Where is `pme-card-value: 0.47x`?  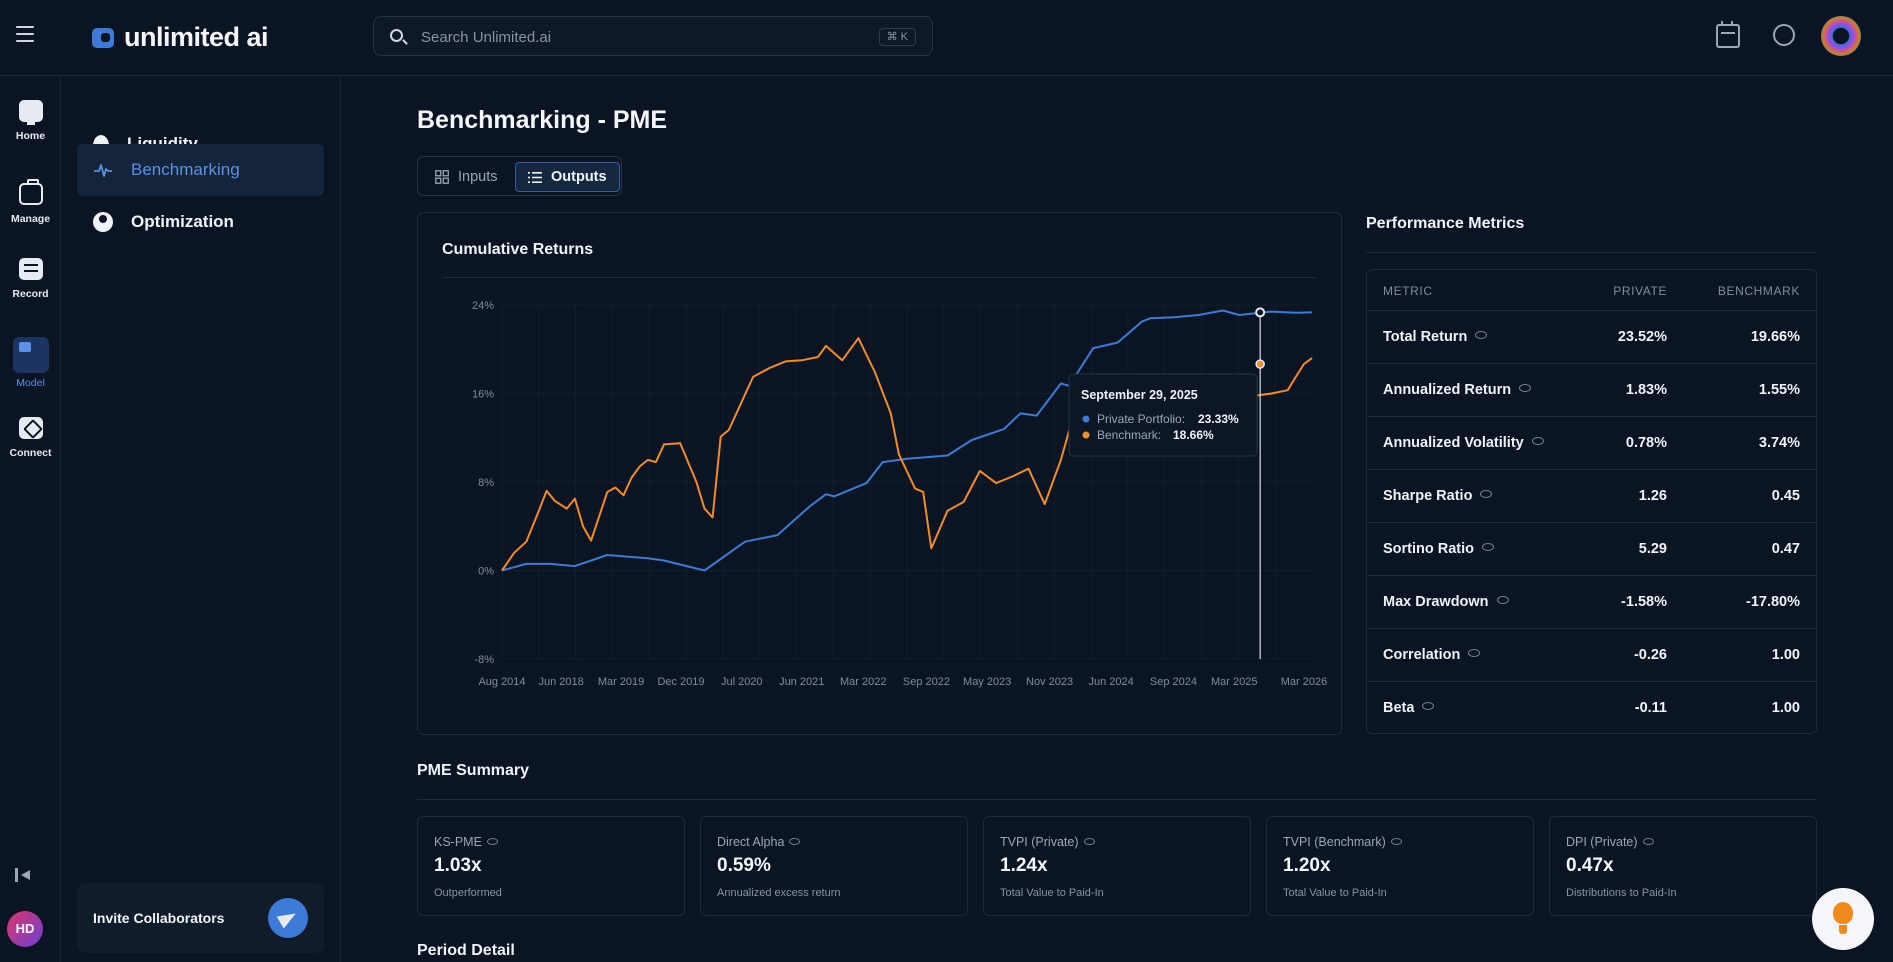
pme-card-value: 0.47x is located at coordinates (1590, 865).